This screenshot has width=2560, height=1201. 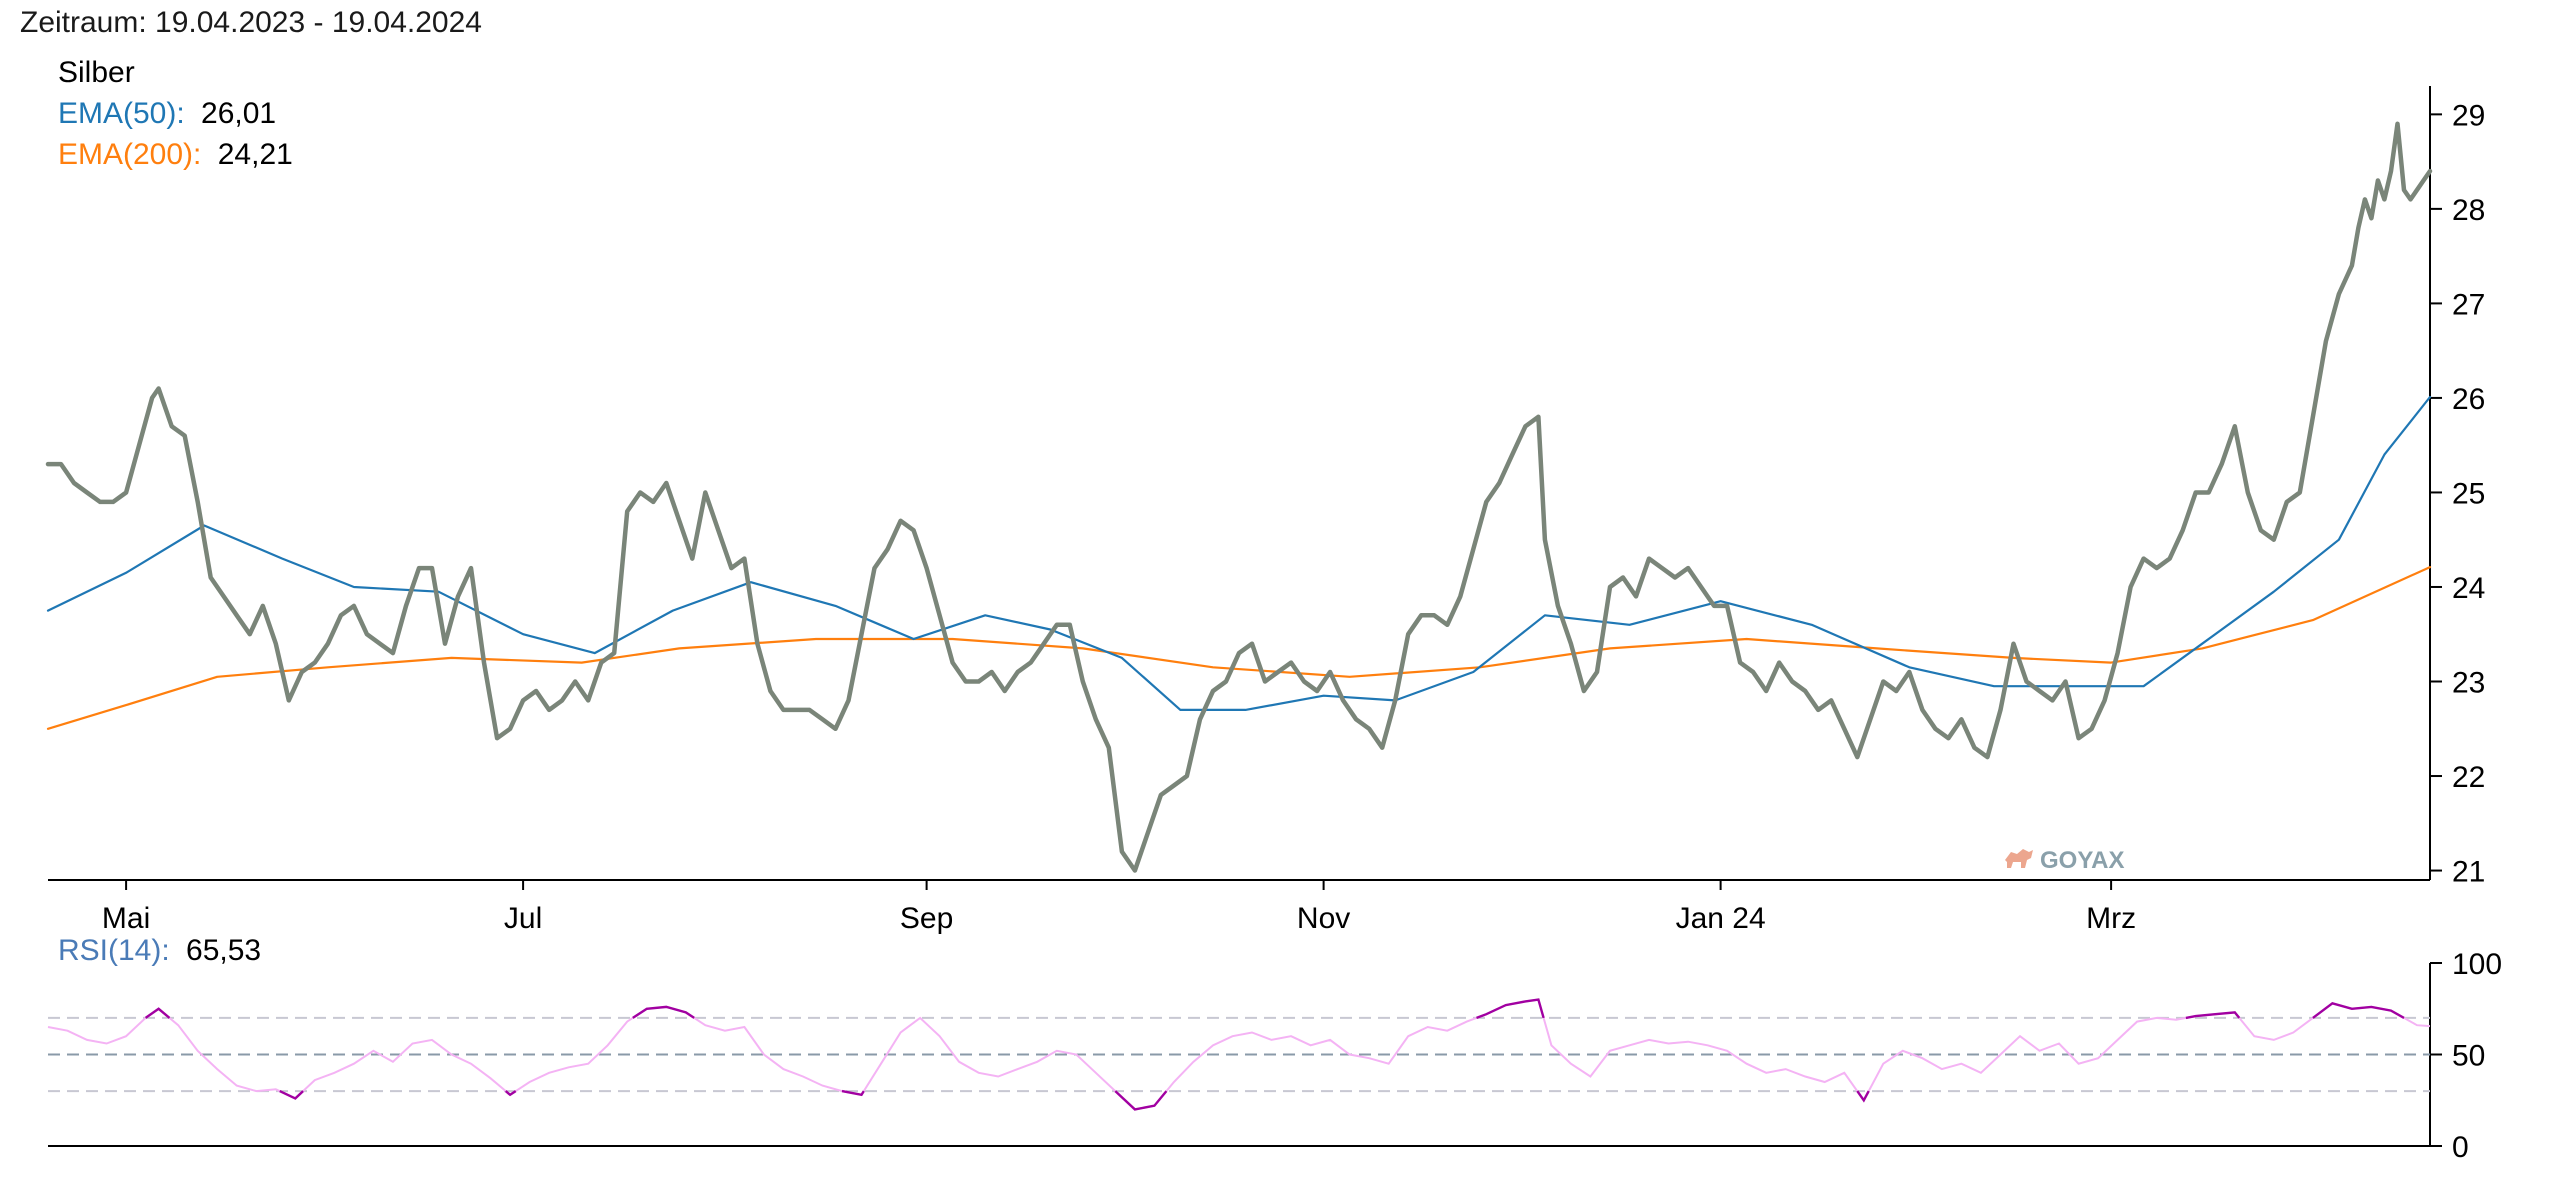 I want to click on rsi-line, so click(x=1239, y=1054).